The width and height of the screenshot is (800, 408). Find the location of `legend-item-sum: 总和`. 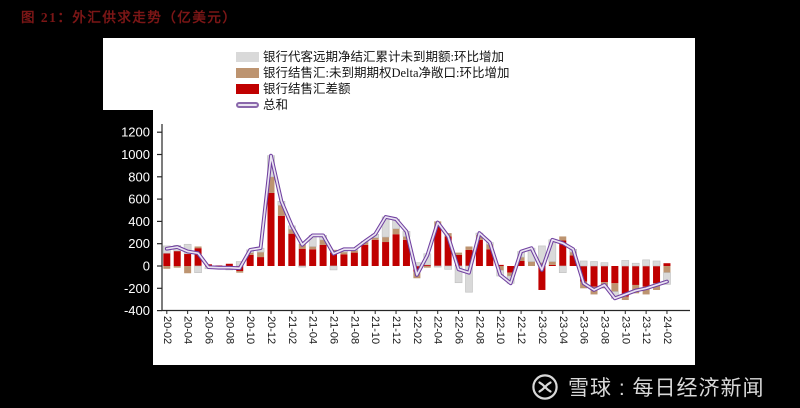

legend-item-sum: 总和 is located at coordinates (401, 105).